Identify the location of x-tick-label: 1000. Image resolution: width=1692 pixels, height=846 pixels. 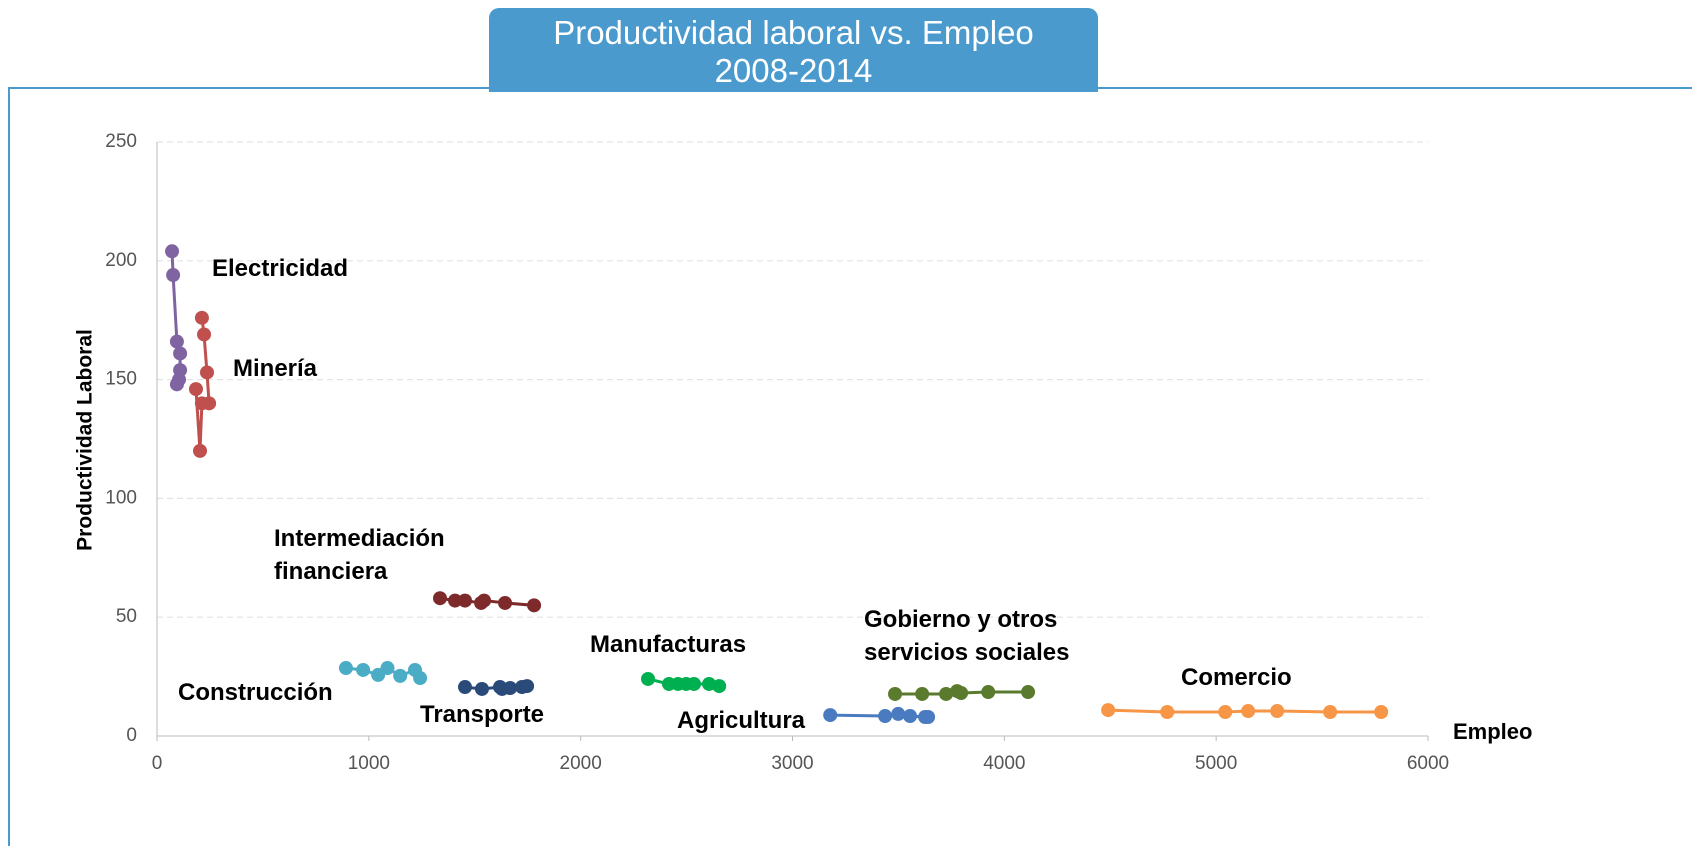
(369, 763).